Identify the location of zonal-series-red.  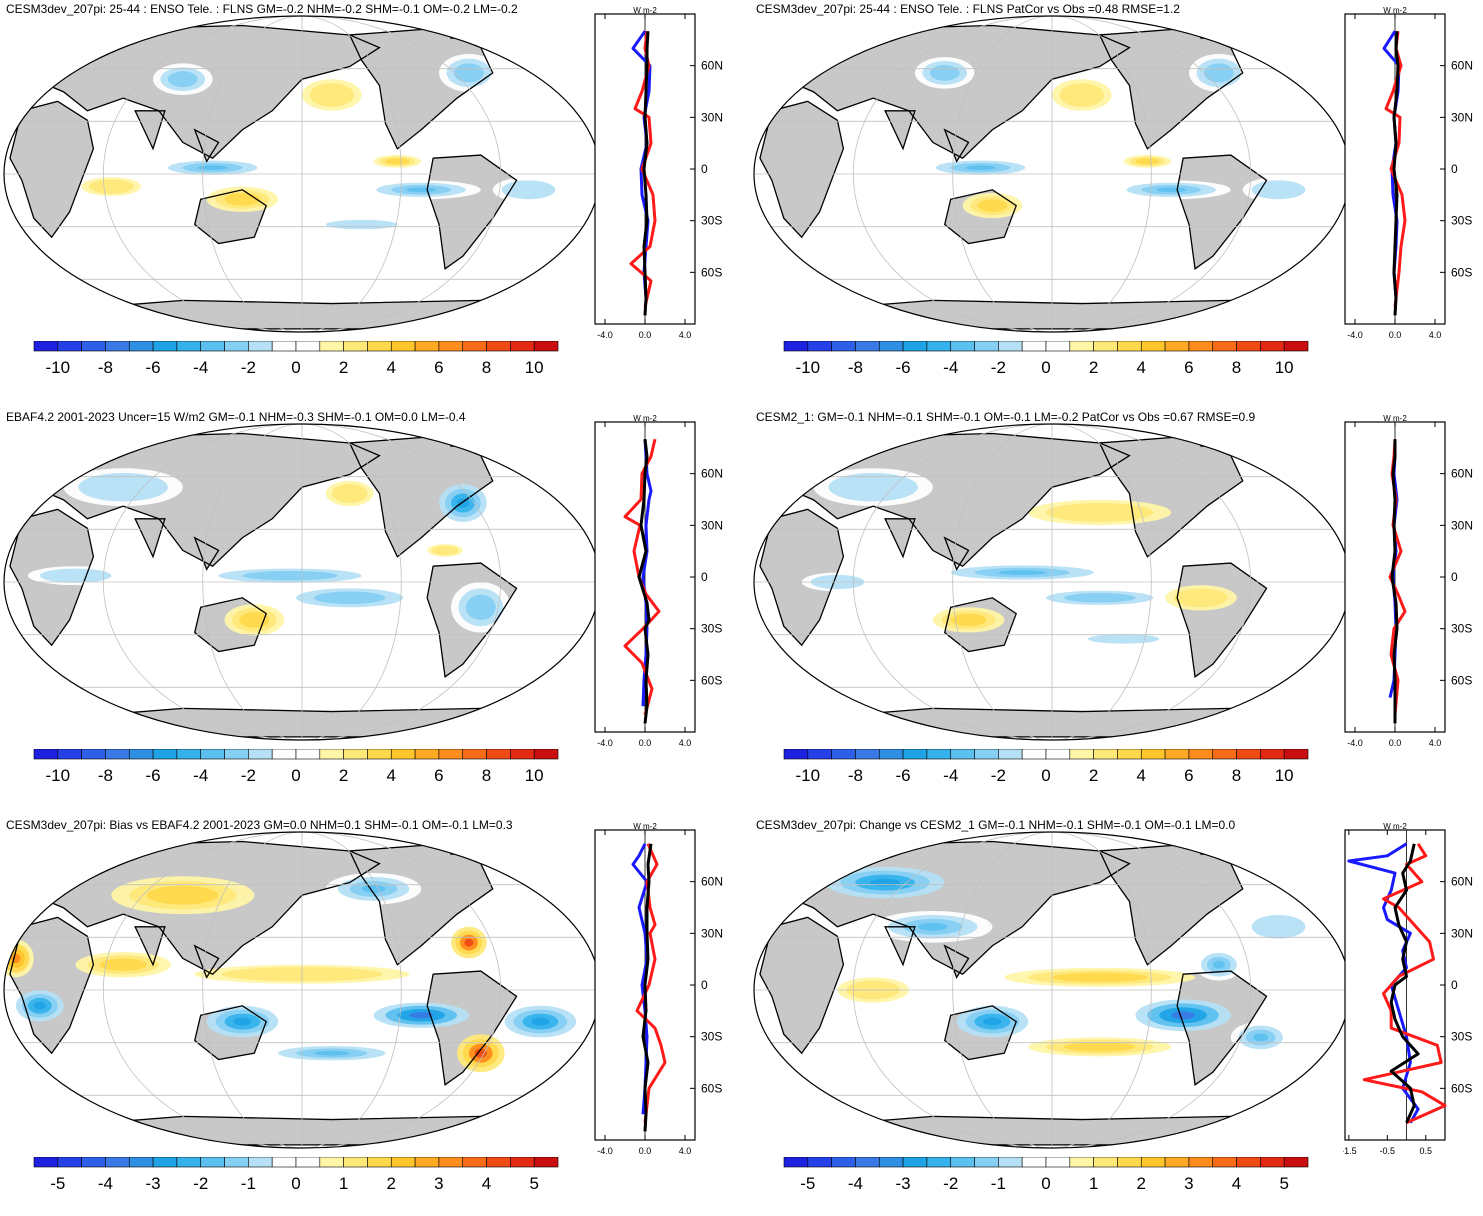
(1404, 983).